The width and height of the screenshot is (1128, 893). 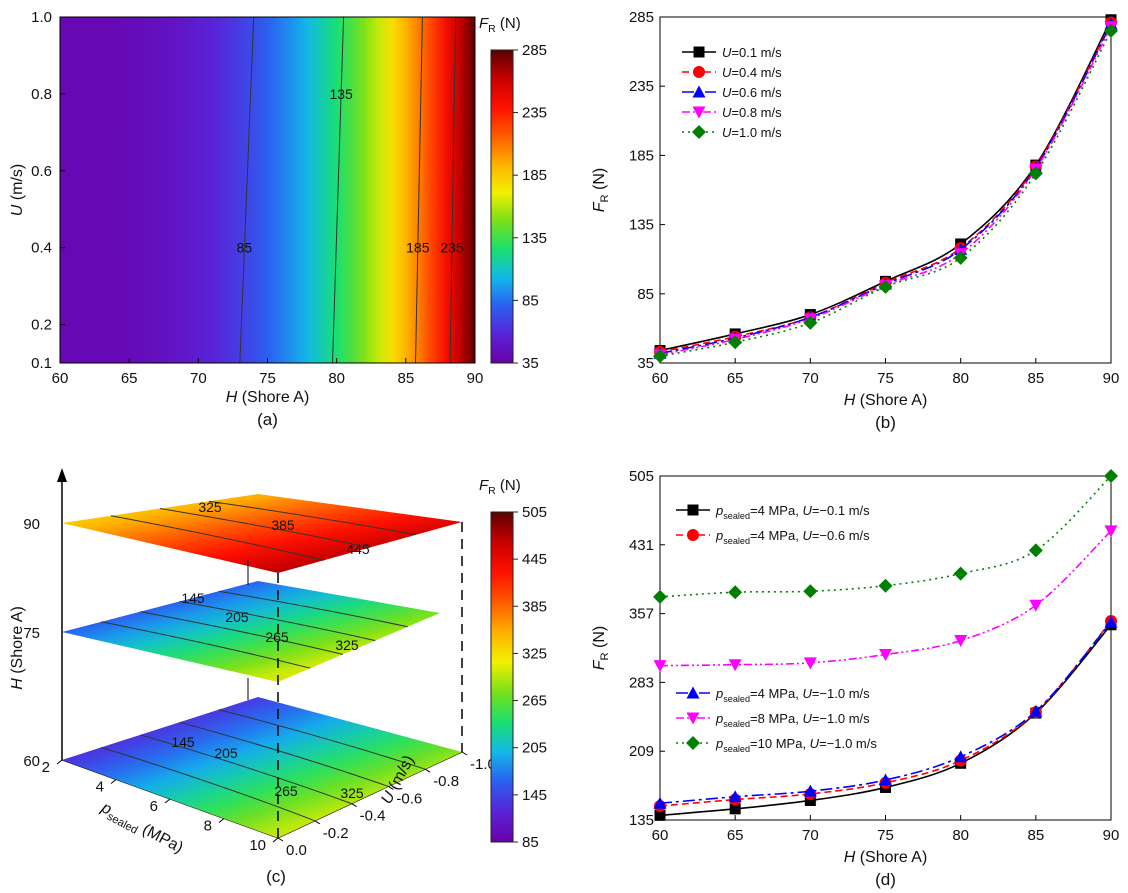 I want to click on colorbar-tick-label: 325, so click(x=534, y=653).